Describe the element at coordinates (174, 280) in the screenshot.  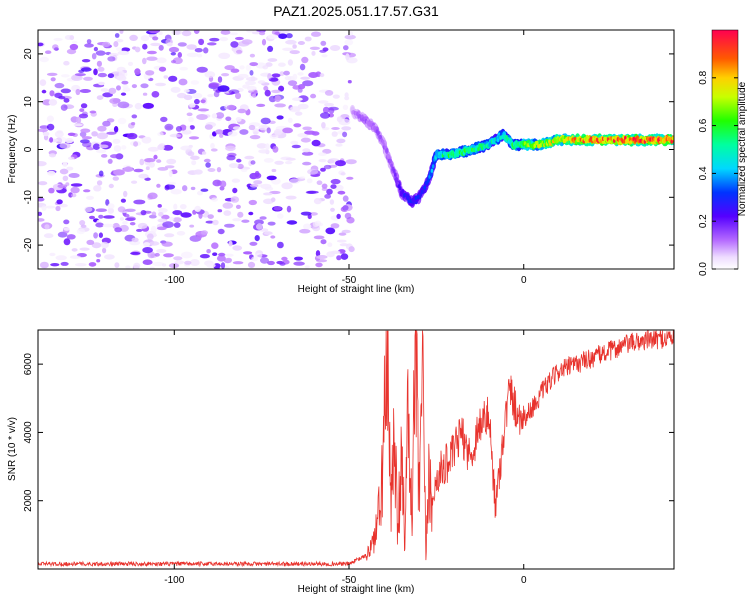
I see `spectrogram-x-tick-label: -100` at that location.